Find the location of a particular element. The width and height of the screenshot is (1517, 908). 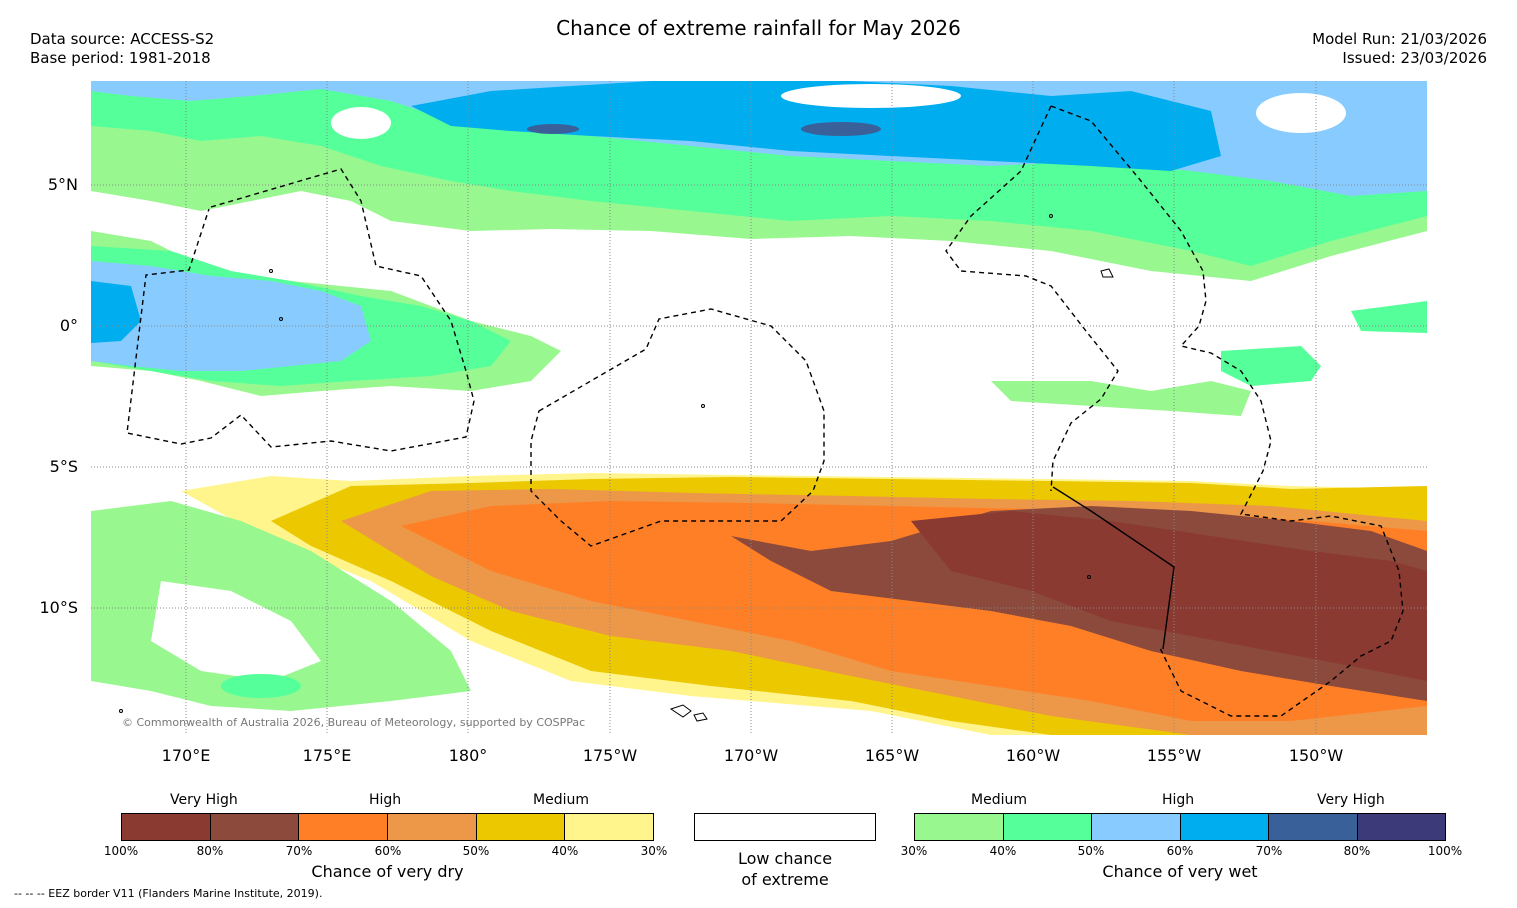

map-title: Chance of extreme rainfall for May 2026 is located at coordinates (758, 28).